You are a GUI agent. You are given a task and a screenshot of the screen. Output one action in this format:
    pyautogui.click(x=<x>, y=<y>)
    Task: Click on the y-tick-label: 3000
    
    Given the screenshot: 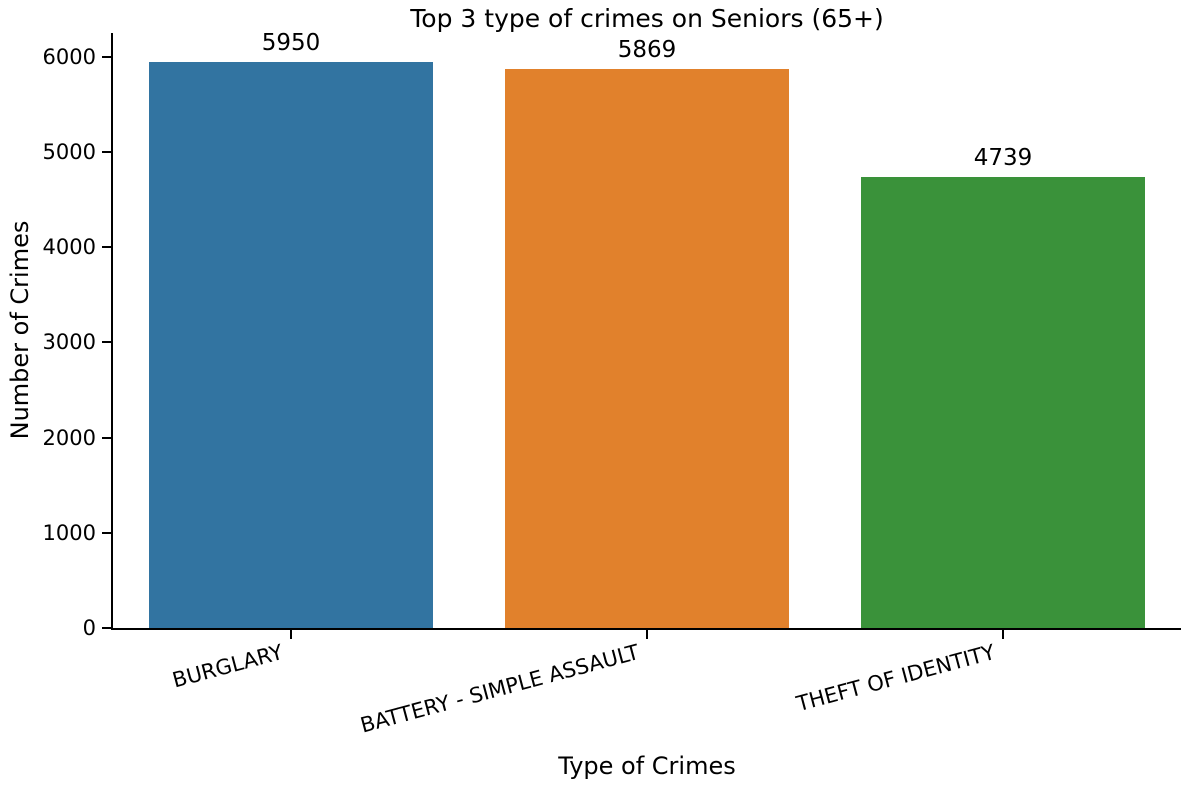 What is the action you would take?
    pyautogui.click(x=69, y=342)
    